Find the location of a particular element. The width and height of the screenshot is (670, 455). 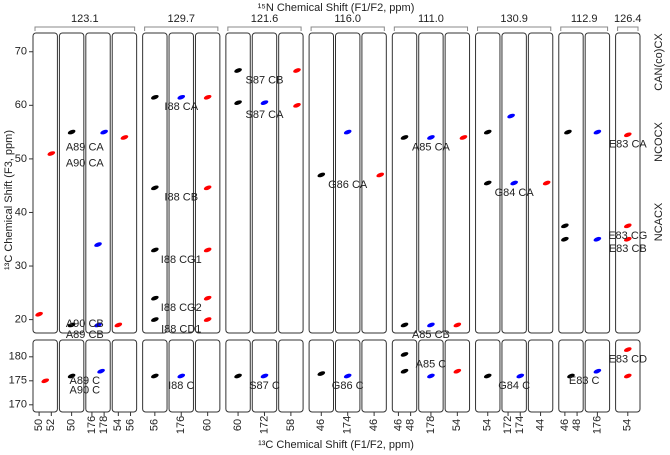

y-tick-label: 170 is located at coordinates (18, 405).